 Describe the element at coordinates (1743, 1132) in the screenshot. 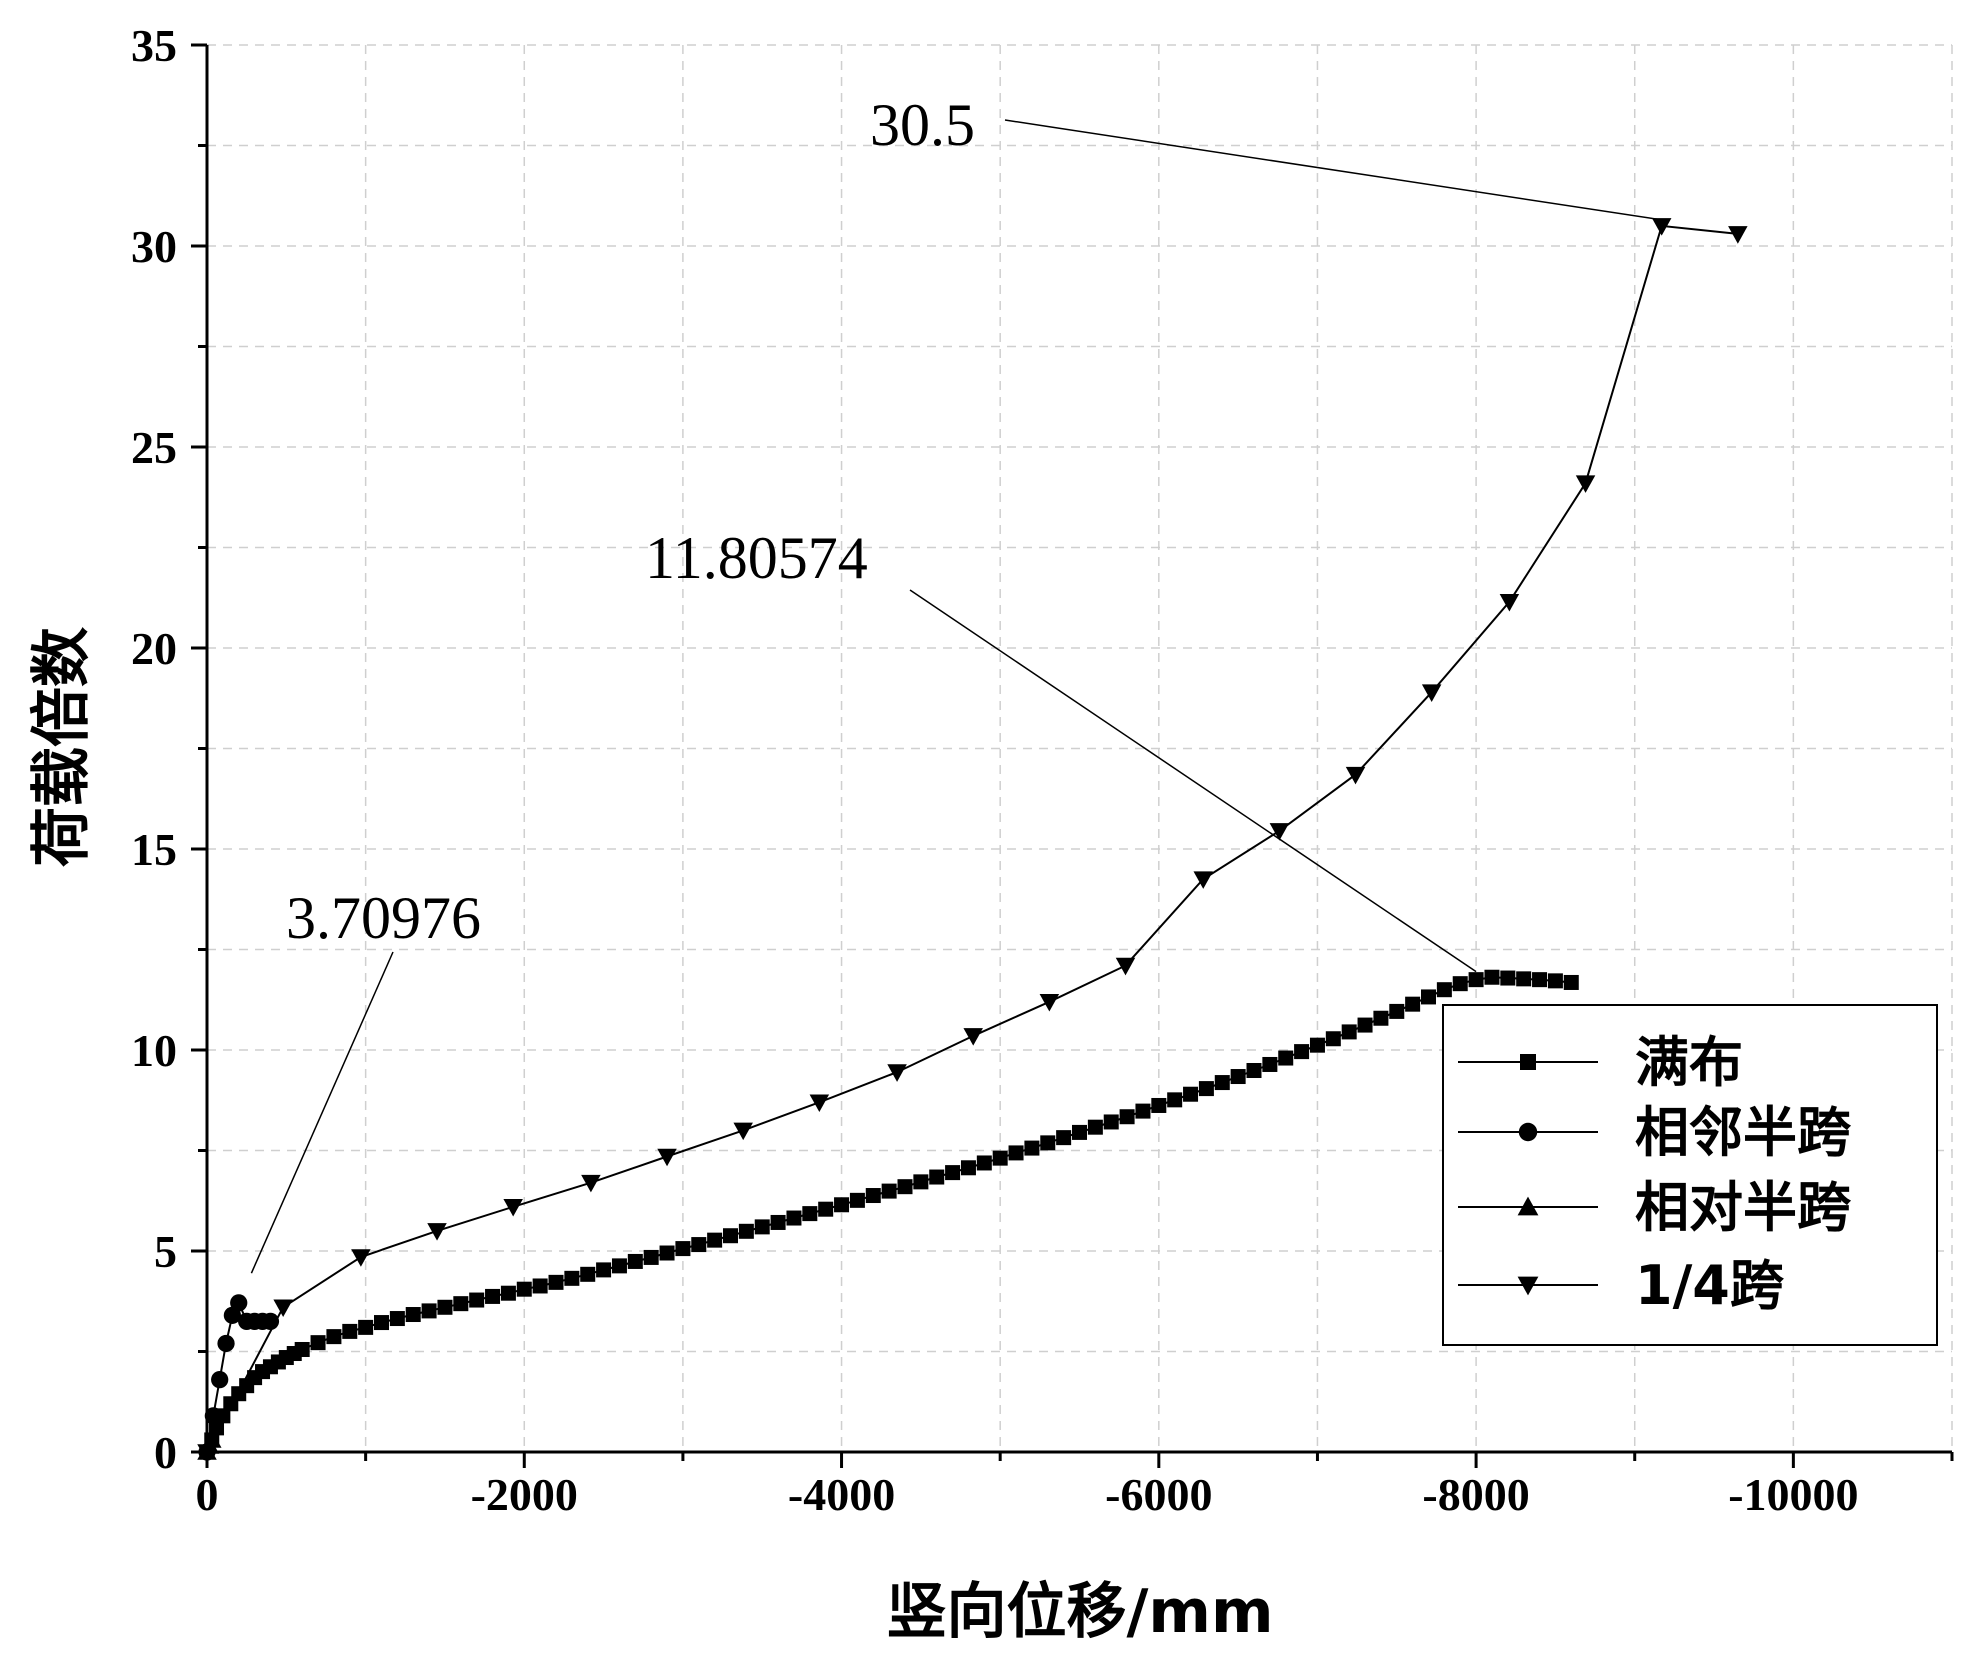

I see `legend-label: 相邻半跨` at that location.